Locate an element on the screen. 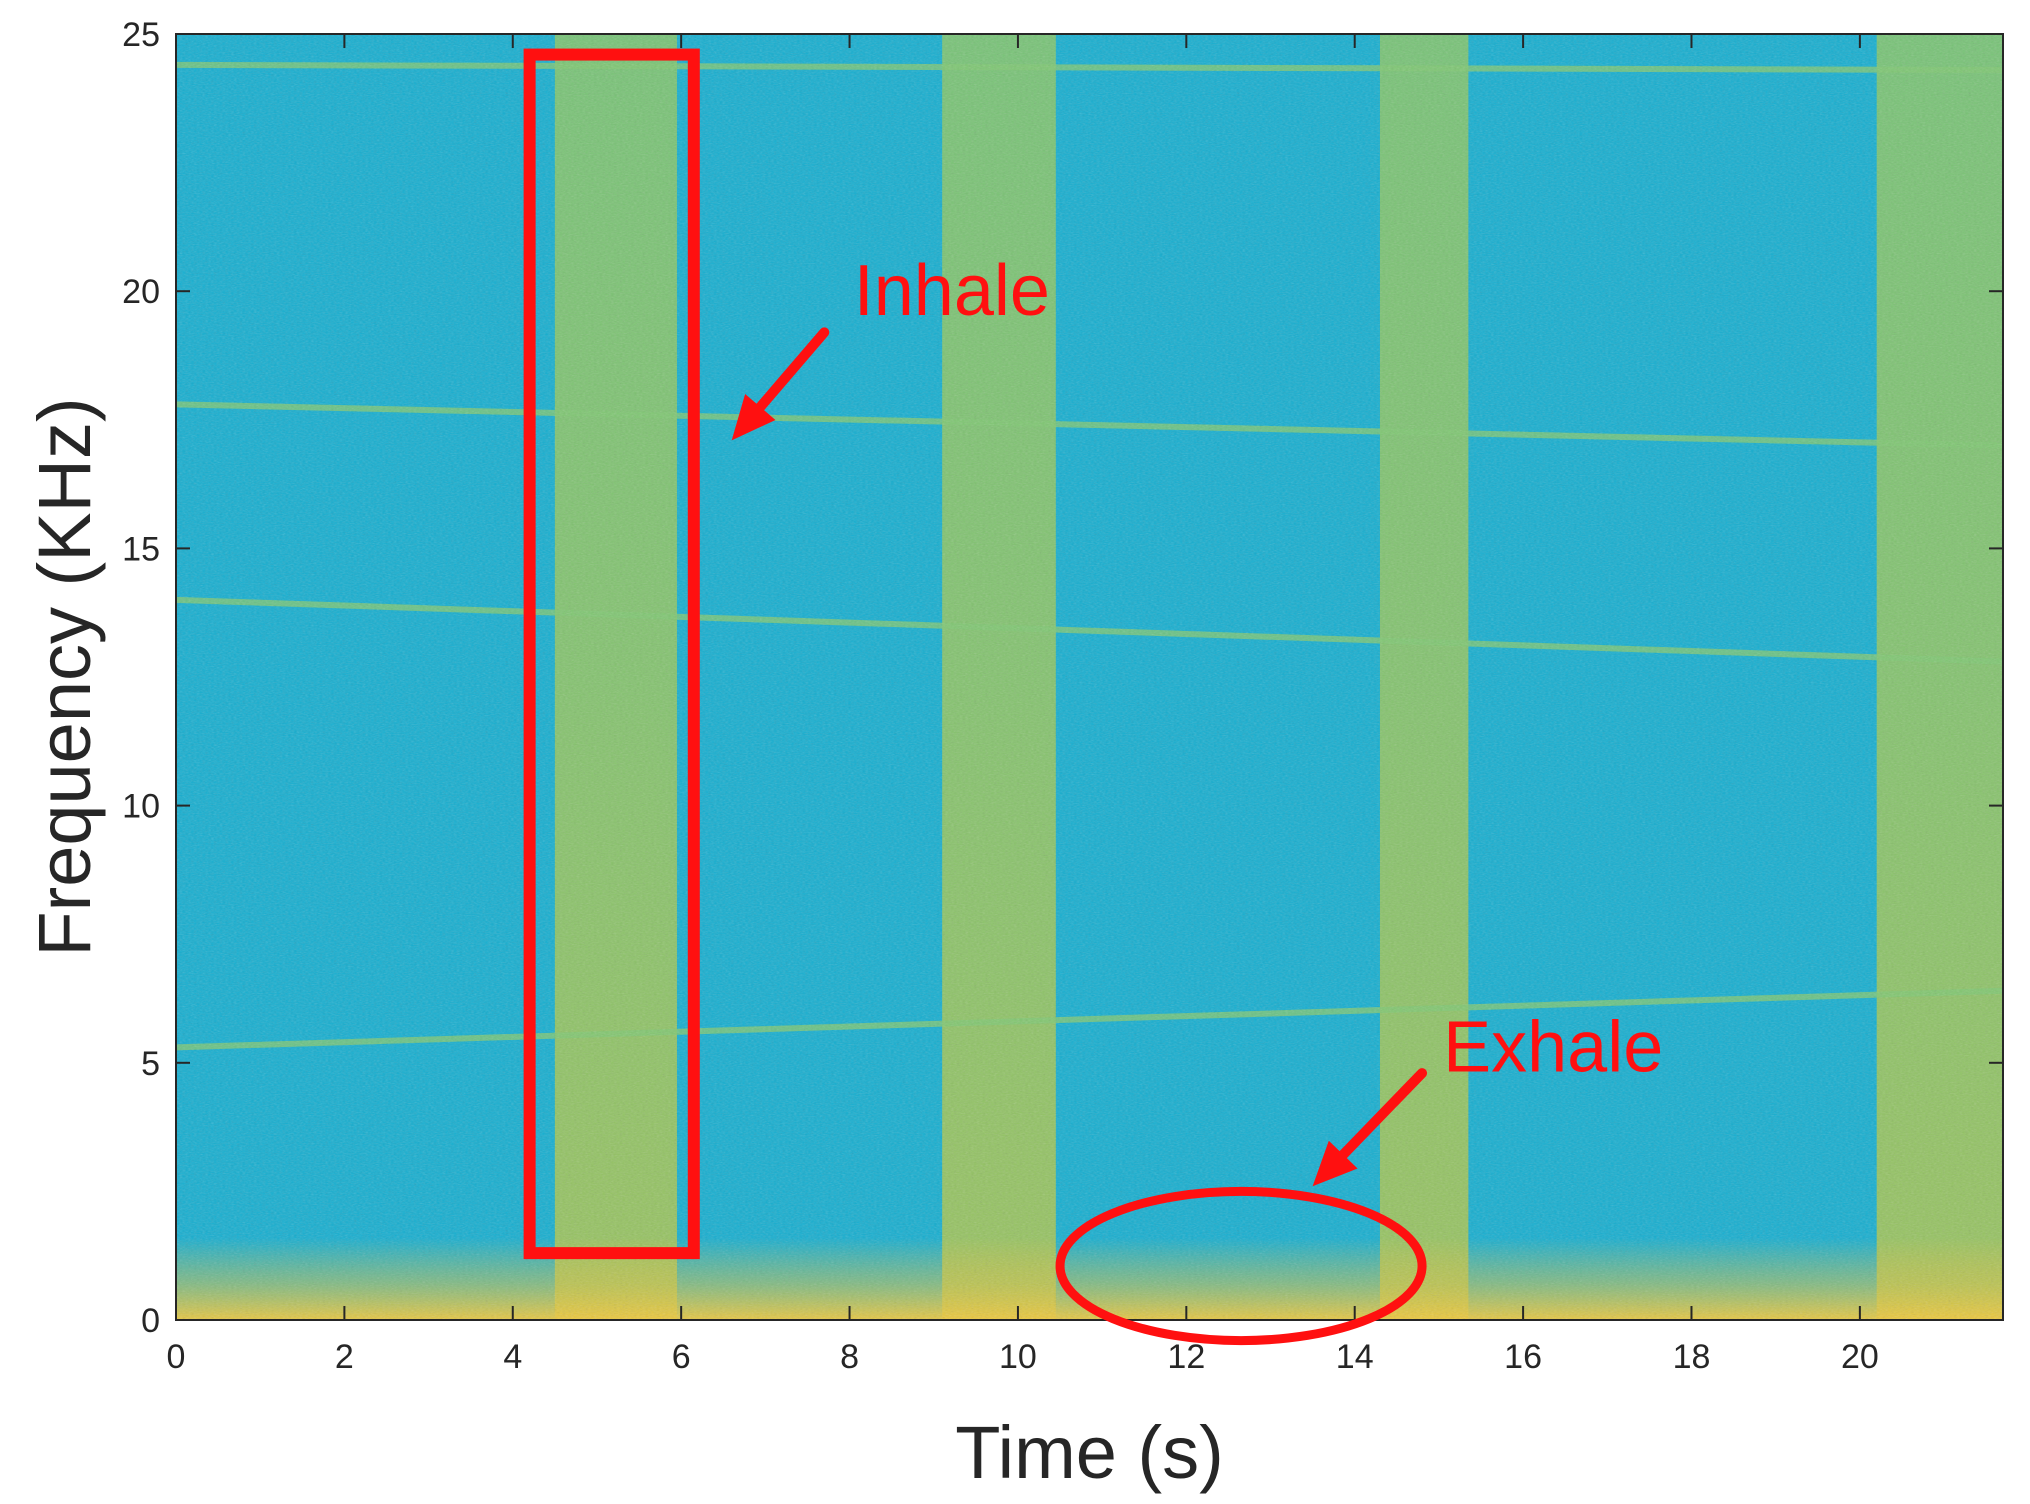  x-tick-label: 2 is located at coordinates (344, 1357).